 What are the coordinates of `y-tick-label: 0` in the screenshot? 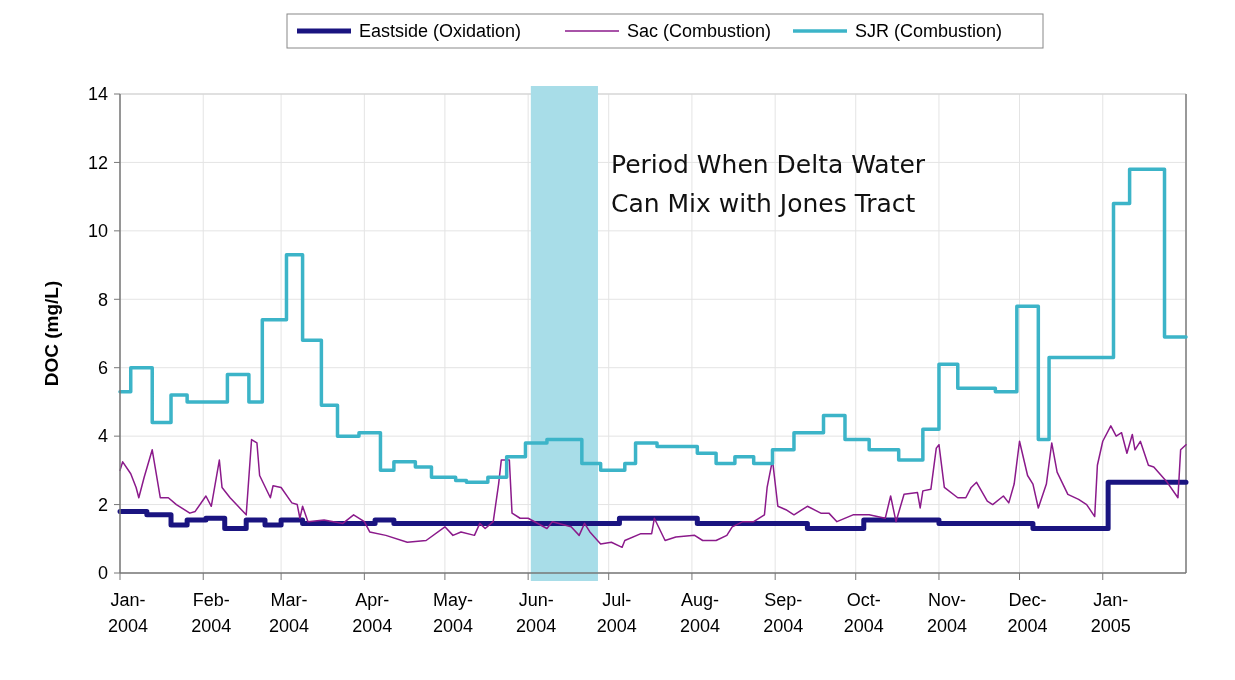 It's located at (102, 573).